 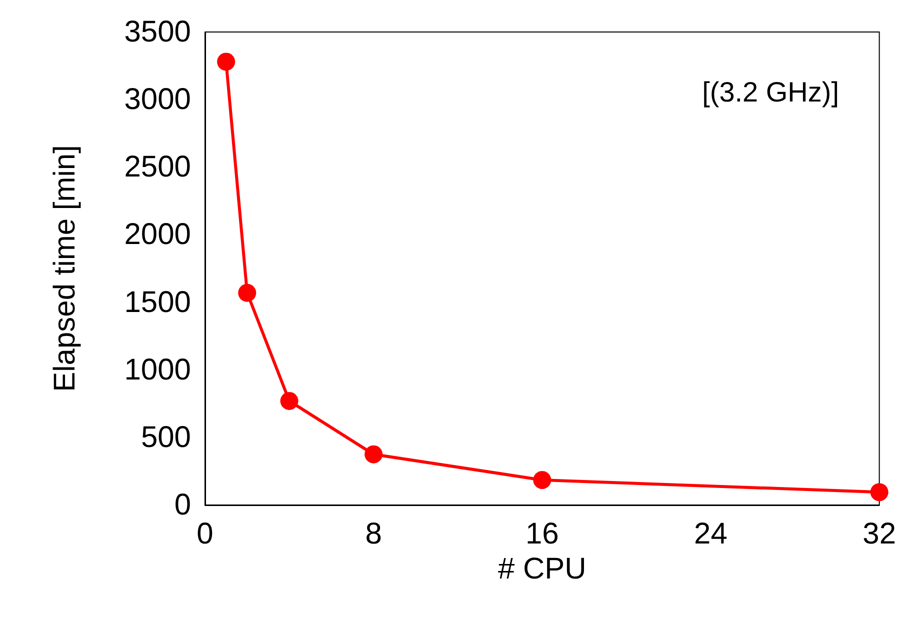 What do you see at coordinates (879, 534) in the screenshot?
I see `x-tick-label: 32` at bounding box center [879, 534].